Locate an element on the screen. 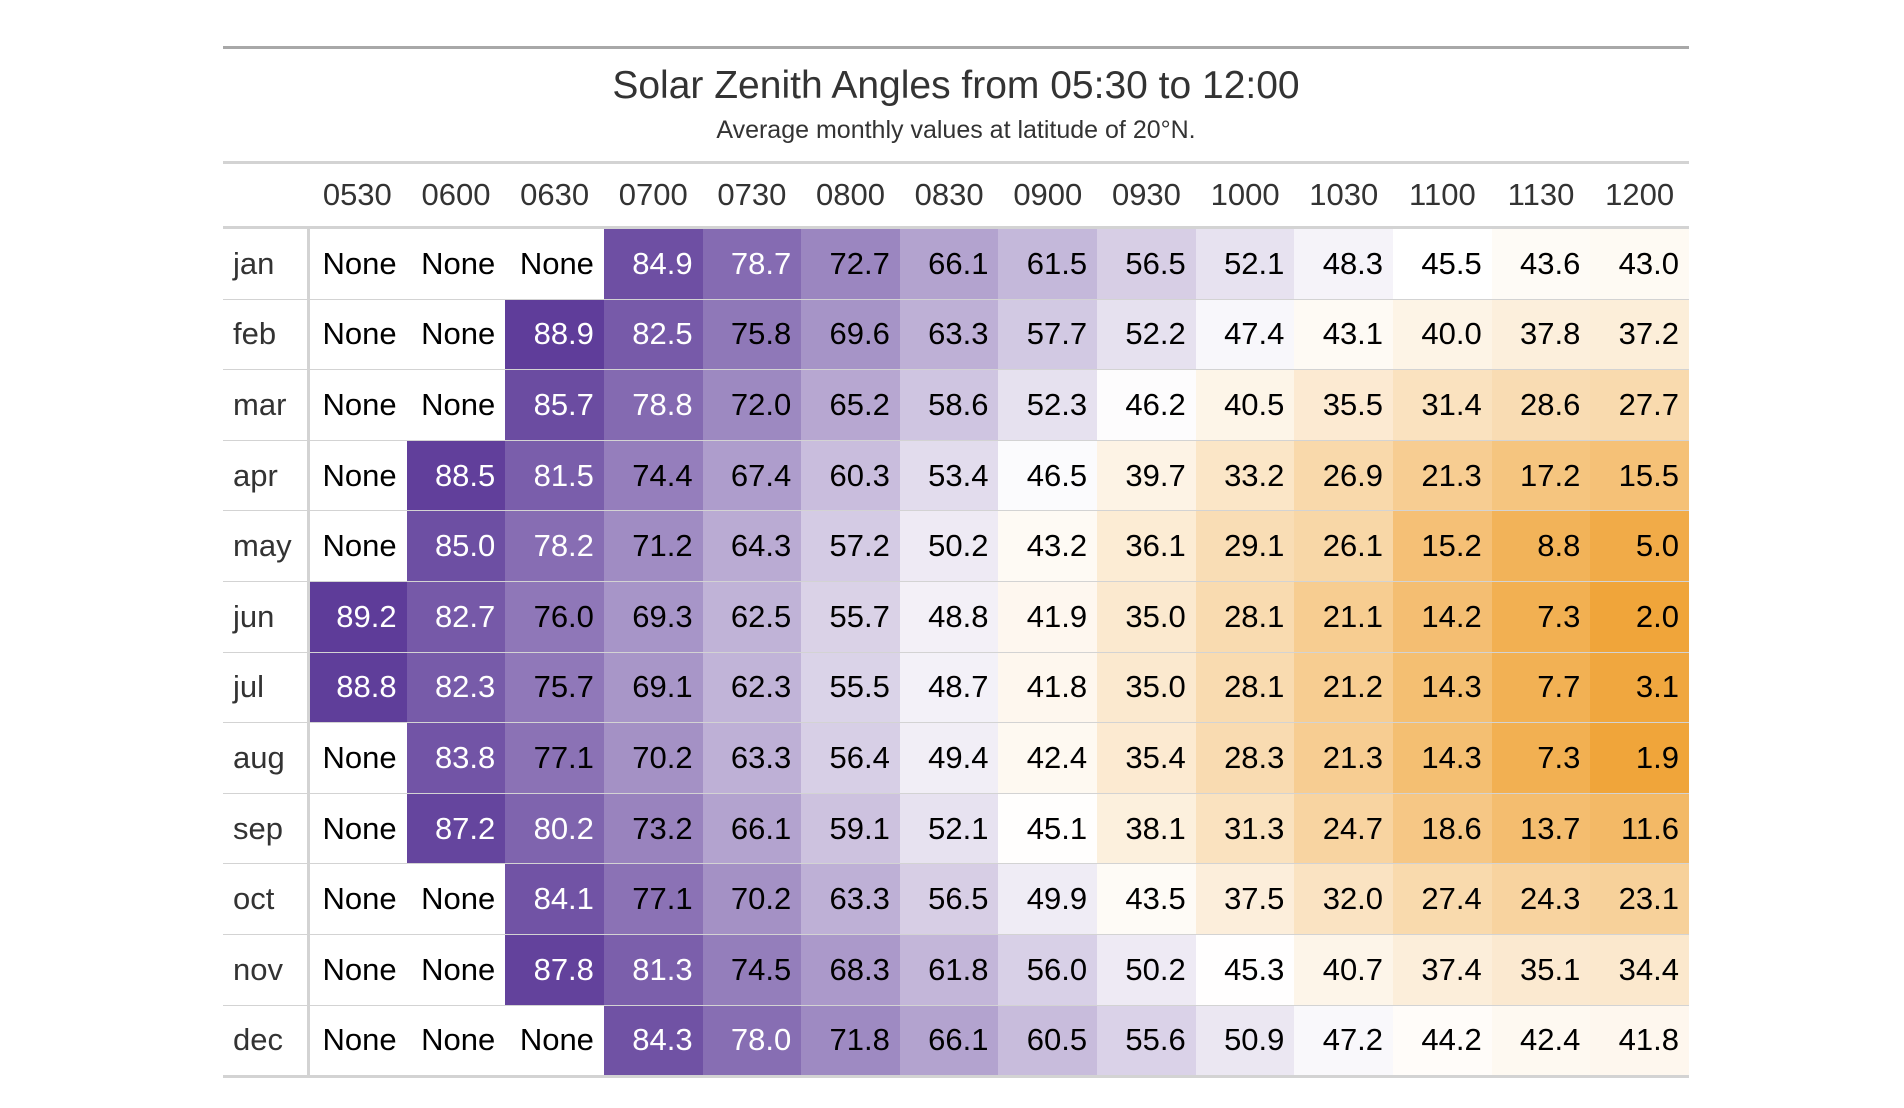 The height and width of the screenshot is (1108, 1904). top-rule is located at coordinates (956, 47).